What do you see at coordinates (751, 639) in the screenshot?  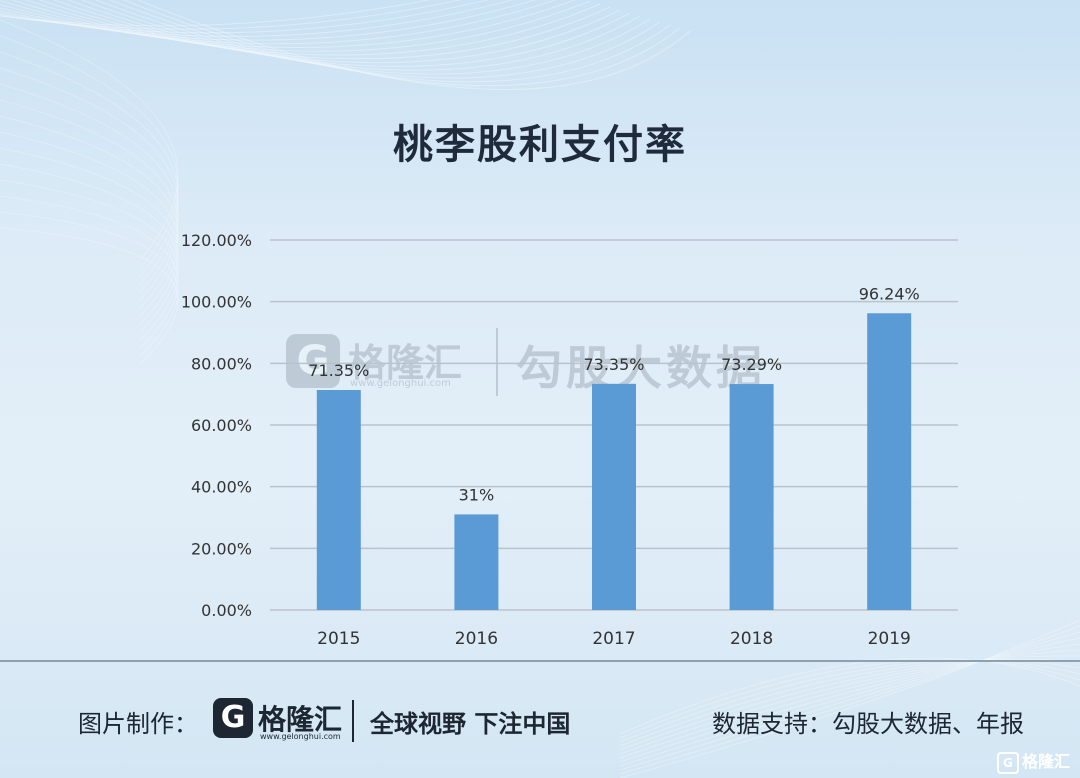 I see `x-tick-label: 2018` at bounding box center [751, 639].